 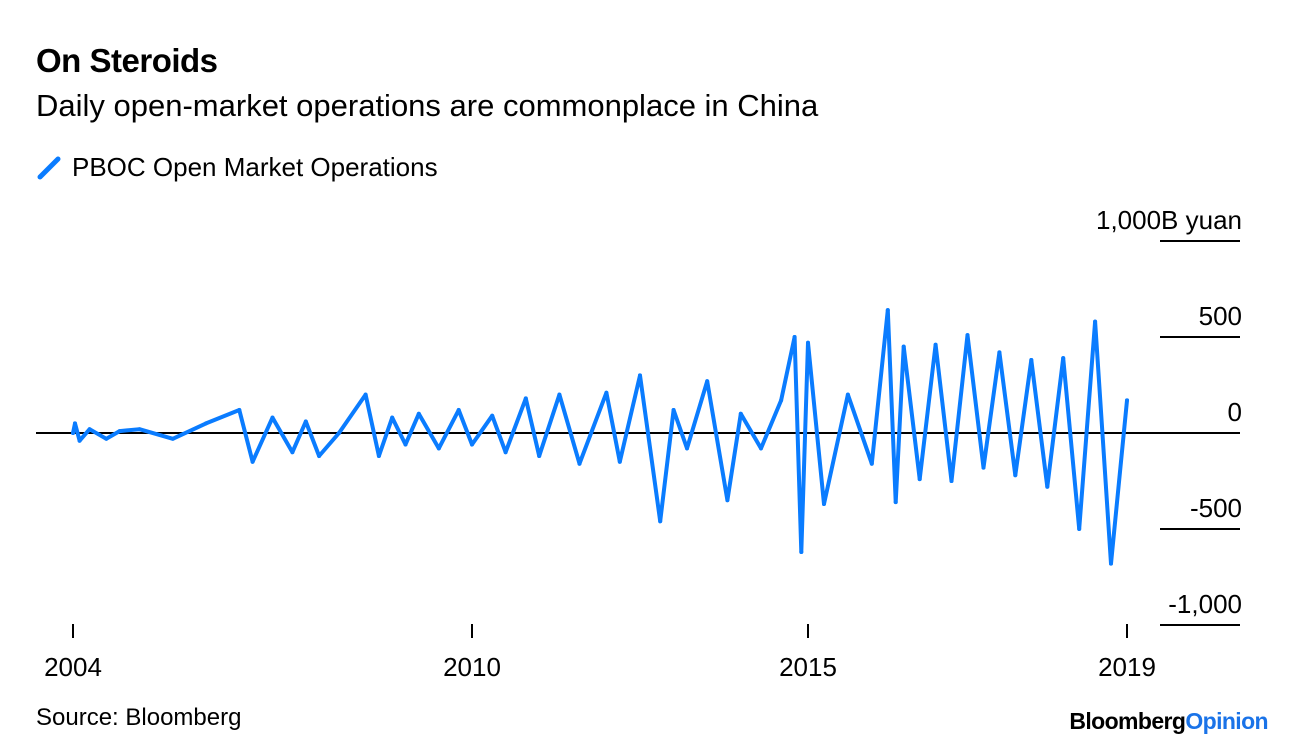 What do you see at coordinates (600, 653) in the screenshot?
I see `x-axis: 2004 2010 2015 2019` at bounding box center [600, 653].